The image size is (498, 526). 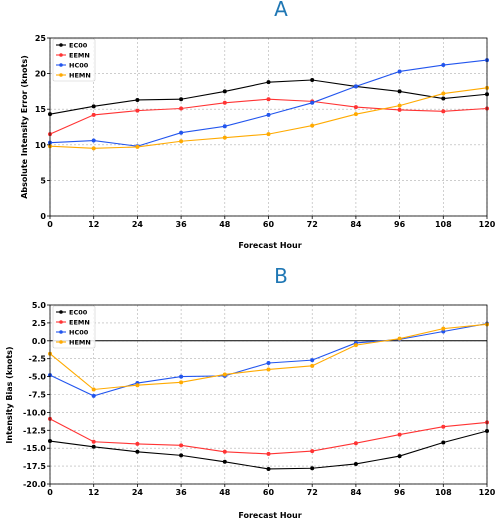 What do you see at coordinates (38, 395) in the screenshot?
I see `panel-b-y-tick-label: -7.5` at bounding box center [38, 395].